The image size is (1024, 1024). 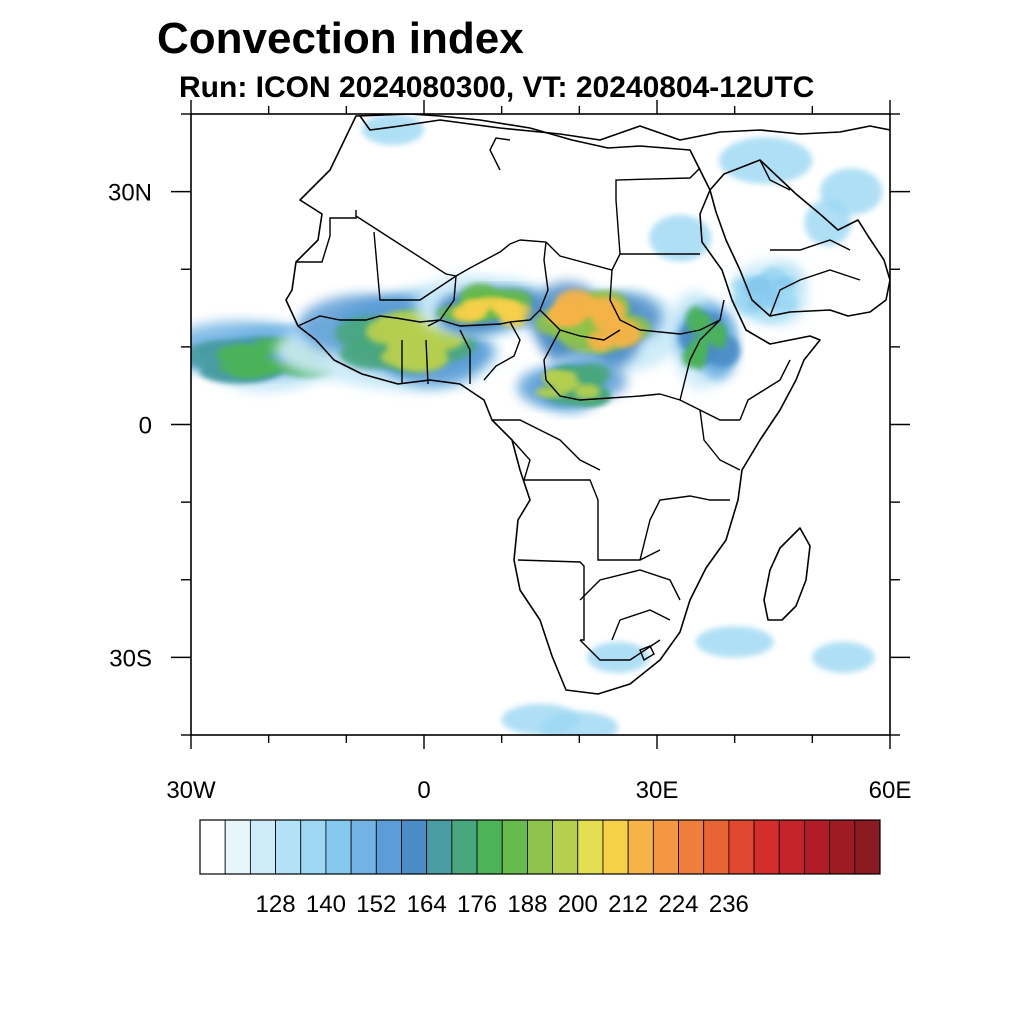 I want to click on madagascar-coastline, so click(x=787, y=574).